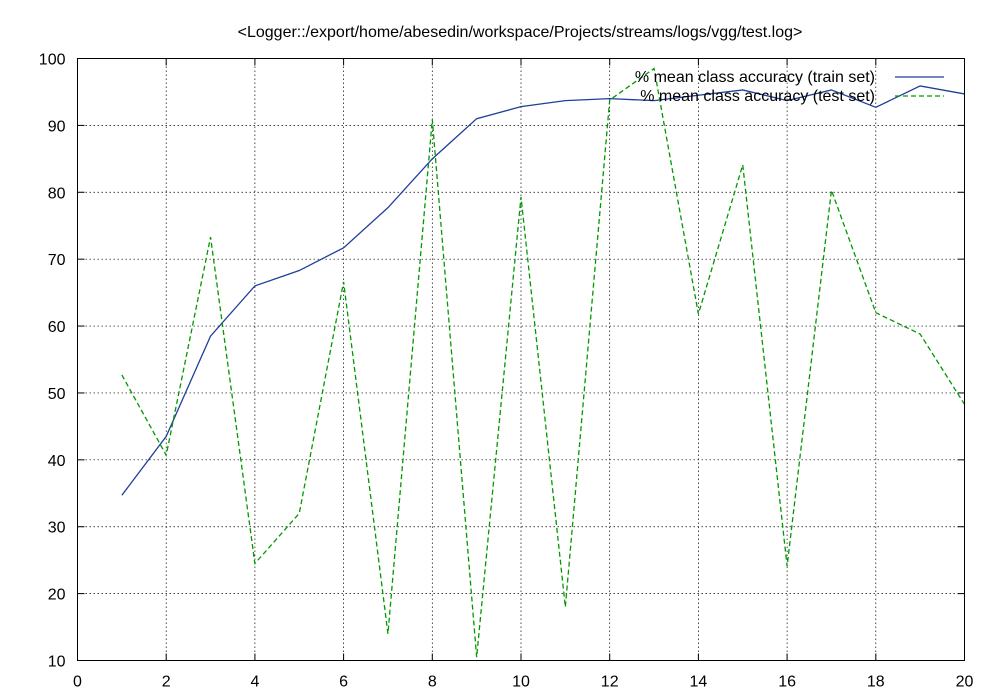 This screenshot has width=1000, height=700. I want to click on y-tick-label: 90, so click(57, 126).